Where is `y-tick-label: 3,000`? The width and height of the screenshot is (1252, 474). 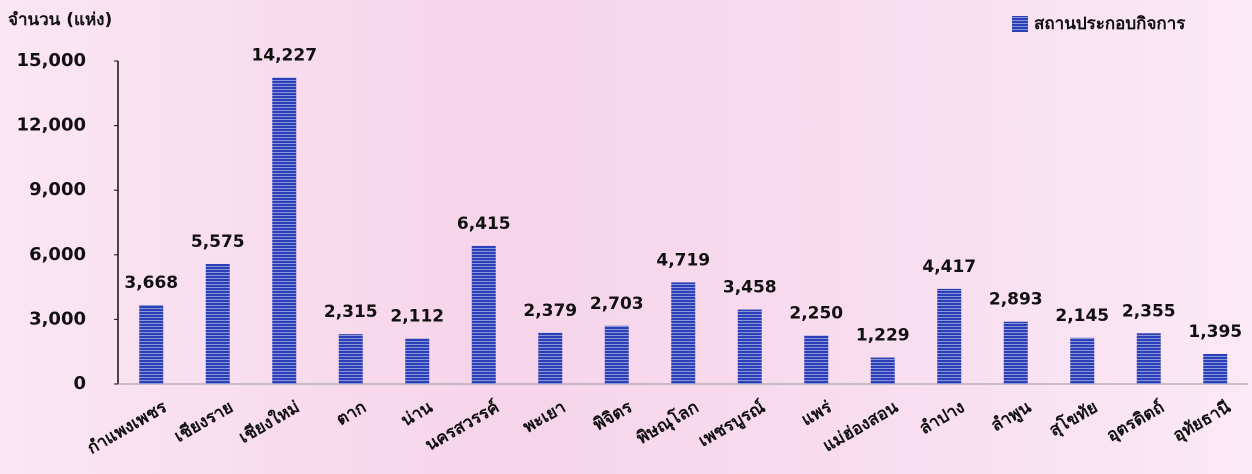 y-tick-label: 3,000 is located at coordinates (57, 318).